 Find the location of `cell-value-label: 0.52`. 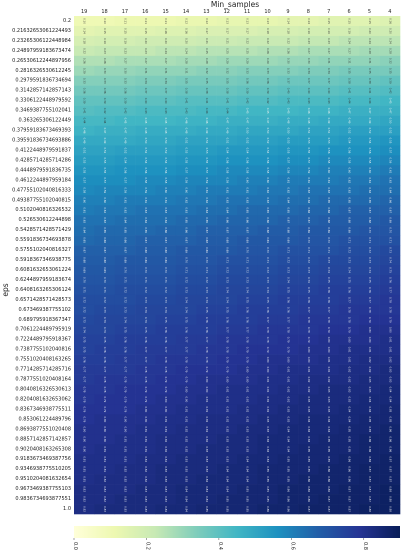

cell-value-label: 0.52 is located at coordinates (268, 141).